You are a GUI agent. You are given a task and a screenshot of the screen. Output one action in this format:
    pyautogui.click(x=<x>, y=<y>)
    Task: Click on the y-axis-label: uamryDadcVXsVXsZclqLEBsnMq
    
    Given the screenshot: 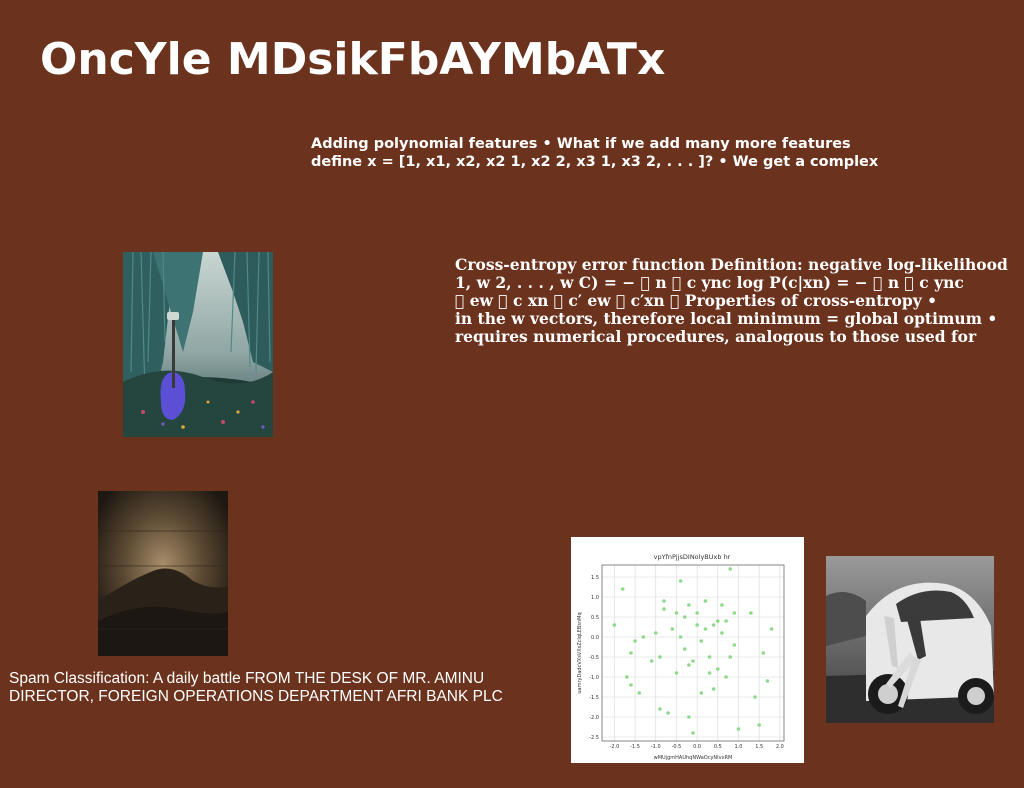 What is the action you would take?
    pyautogui.click(x=580, y=652)
    